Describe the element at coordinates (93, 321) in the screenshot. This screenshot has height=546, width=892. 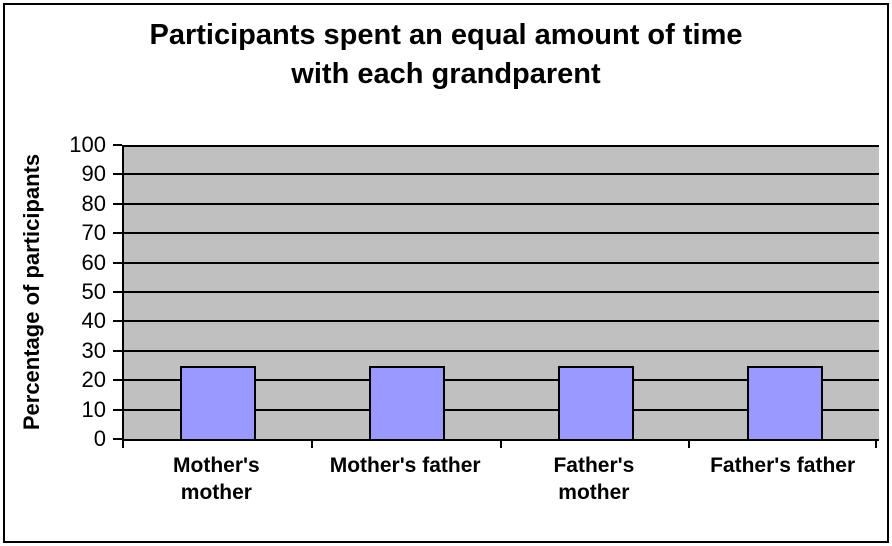
I see `y-tick-label: 40` at that location.